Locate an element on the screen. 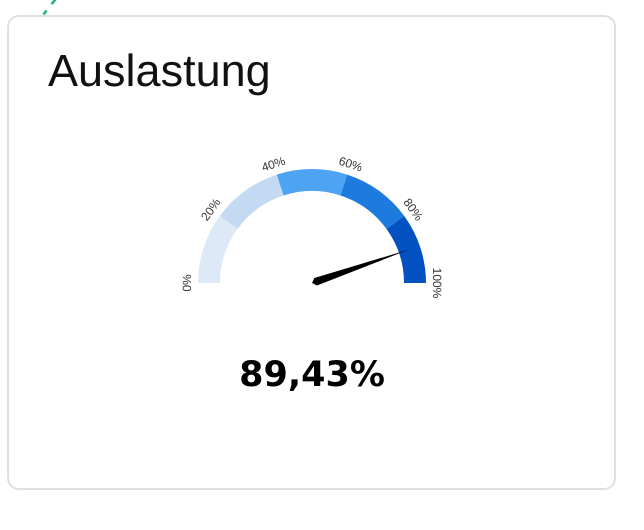  text: 100% is located at coordinates (437, 283).